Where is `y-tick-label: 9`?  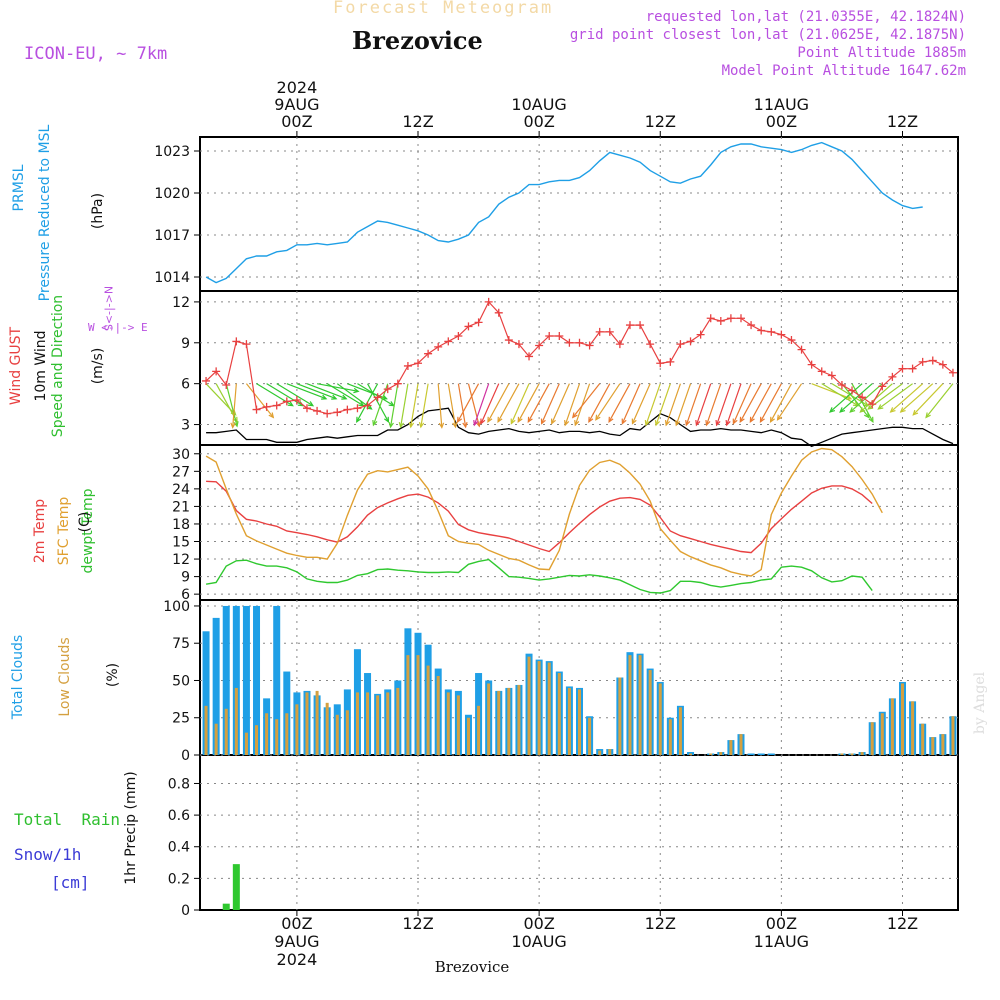 y-tick-label: 9 is located at coordinates (185, 578).